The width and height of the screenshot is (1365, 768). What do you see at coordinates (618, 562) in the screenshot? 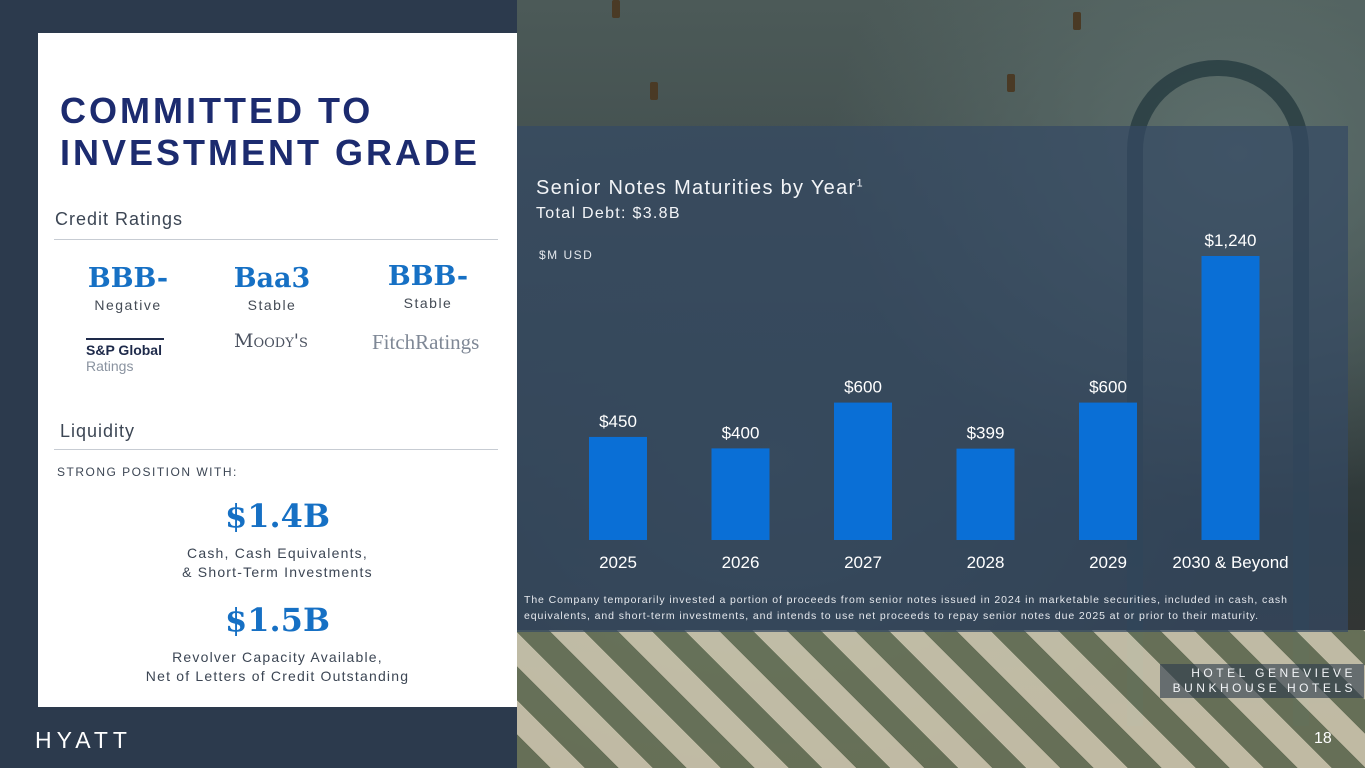
I see `category-label: 2025` at bounding box center [618, 562].